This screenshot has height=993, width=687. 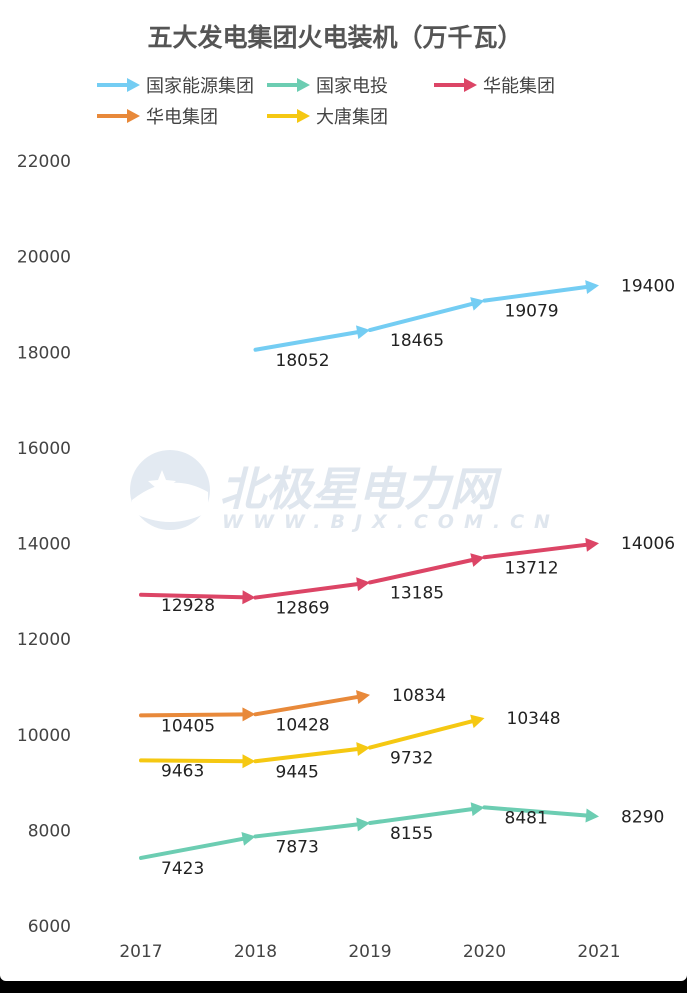 I want to click on data-label: 14006, so click(x=648, y=544).